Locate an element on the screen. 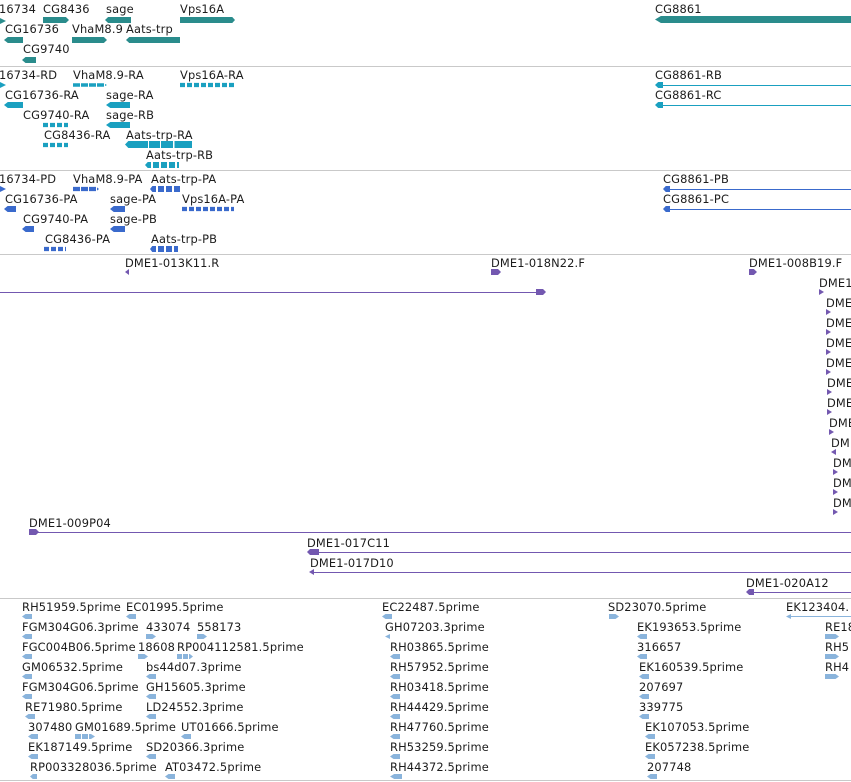 The image size is (851, 782). transcript-feature: CG8861-RB is located at coordinates (752, 78).